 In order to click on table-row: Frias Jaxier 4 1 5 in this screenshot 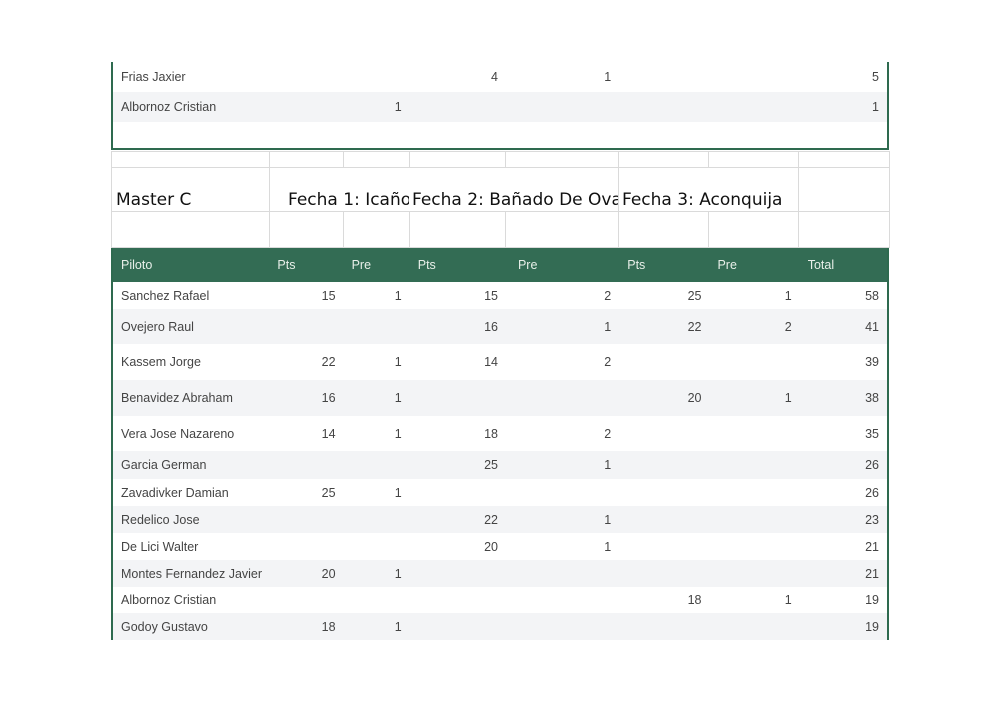, I will do `click(500, 77)`.